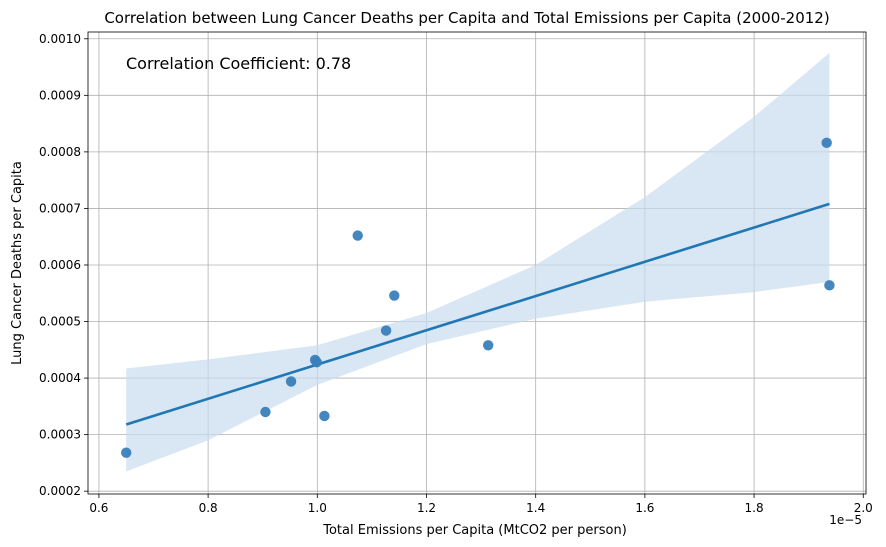 Image resolution: width=886 pixels, height=547 pixels. What do you see at coordinates (754, 508) in the screenshot?
I see `x-tick-label: 1.8` at bounding box center [754, 508].